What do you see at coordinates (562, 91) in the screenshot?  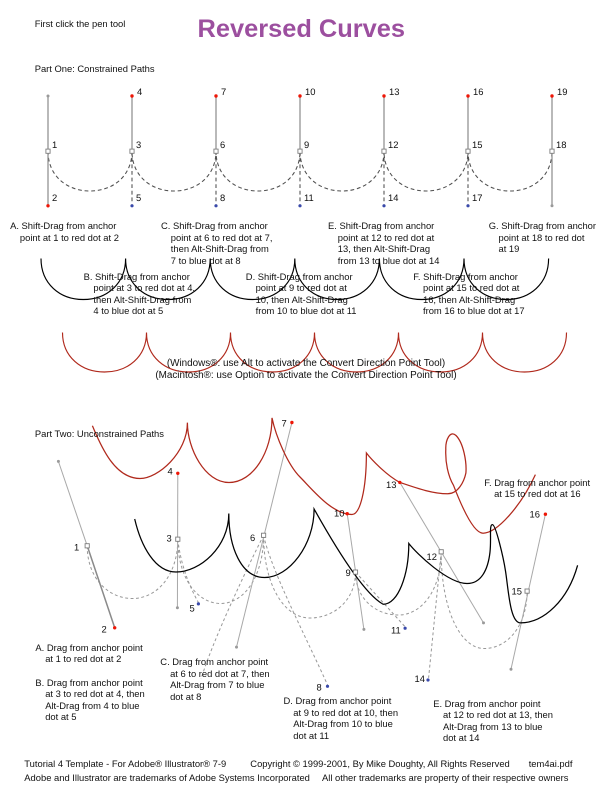 I see `svg-text: 19` at bounding box center [562, 91].